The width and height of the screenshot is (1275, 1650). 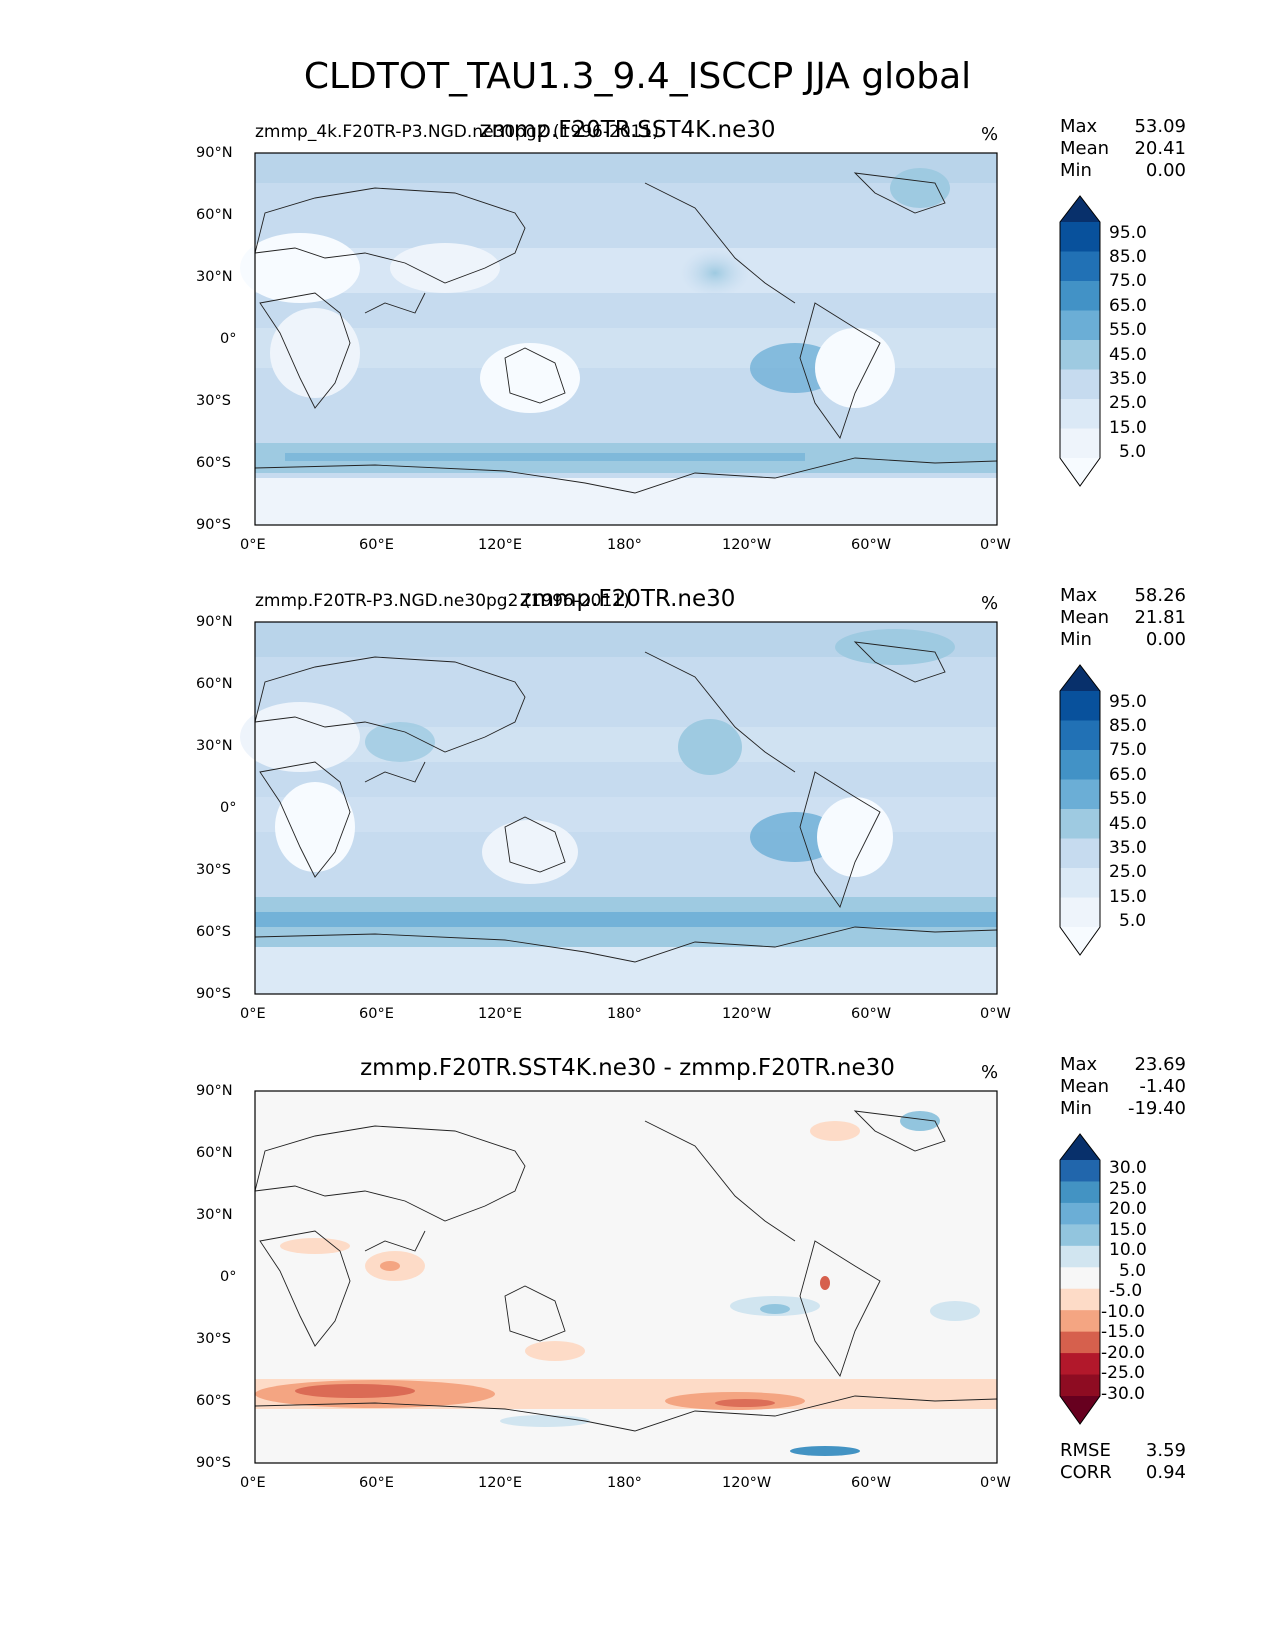 What do you see at coordinates (1128, 848) in the screenshot?
I see `panel-2-colorbar-label: 35.0` at bounding box center [1128, 848].